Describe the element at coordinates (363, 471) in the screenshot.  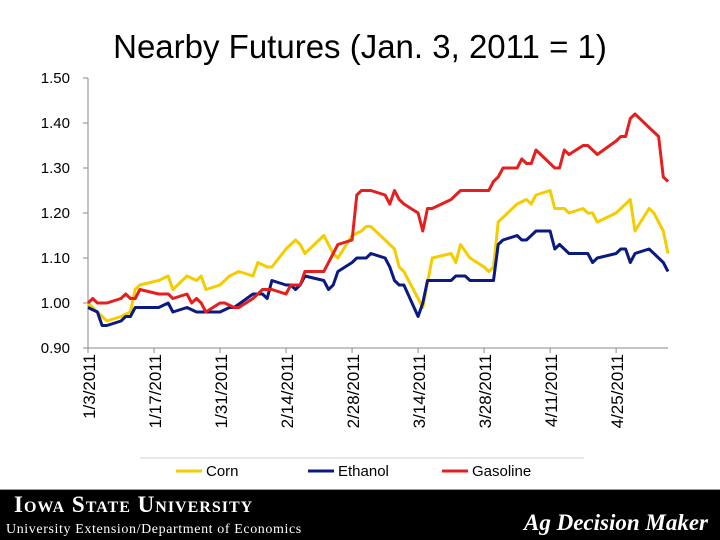
I see `legend-label-ethanol: Ethanol` at that location.